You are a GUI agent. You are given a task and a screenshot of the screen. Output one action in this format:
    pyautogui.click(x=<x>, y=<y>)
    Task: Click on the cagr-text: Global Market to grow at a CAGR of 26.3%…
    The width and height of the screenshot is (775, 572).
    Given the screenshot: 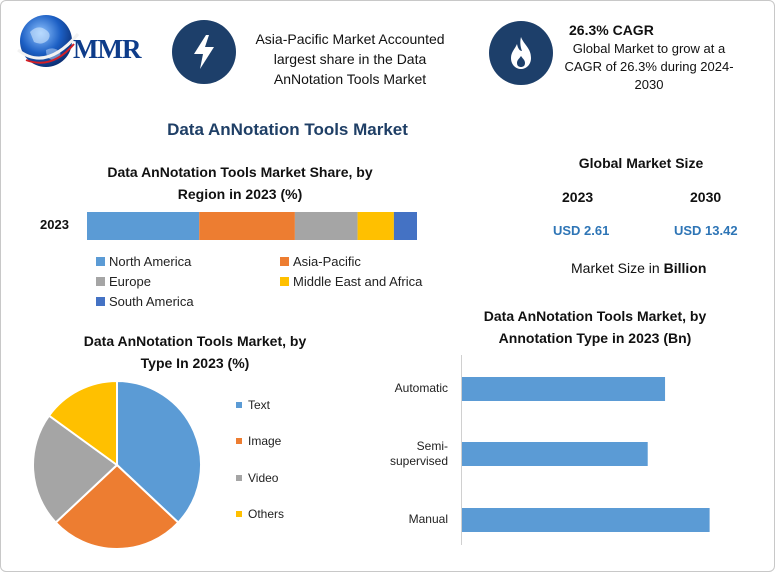 What is the action you would take?
    pyautogui.click(x=649, y=67)
    